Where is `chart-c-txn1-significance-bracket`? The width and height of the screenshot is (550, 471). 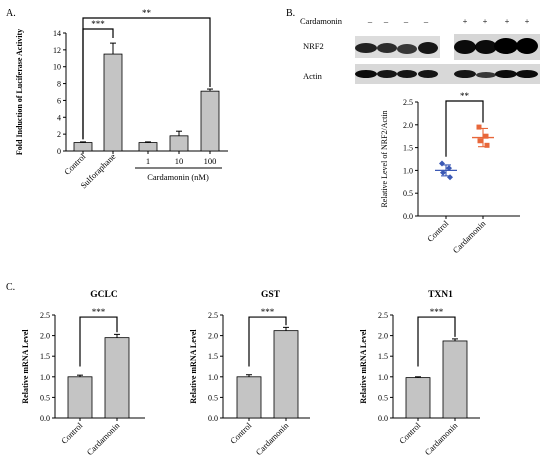 chart-c-txn1-significance-bracket is located at coordinates (436, 341).